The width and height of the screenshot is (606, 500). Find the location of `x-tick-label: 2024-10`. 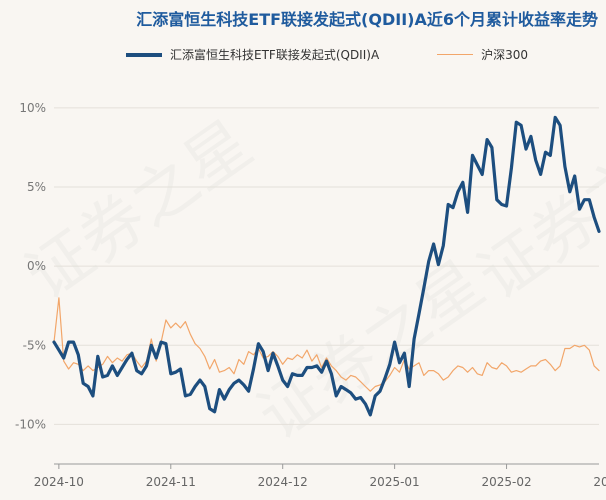

x-tick-label: 2024-10 is located at coordinates (59, 482).